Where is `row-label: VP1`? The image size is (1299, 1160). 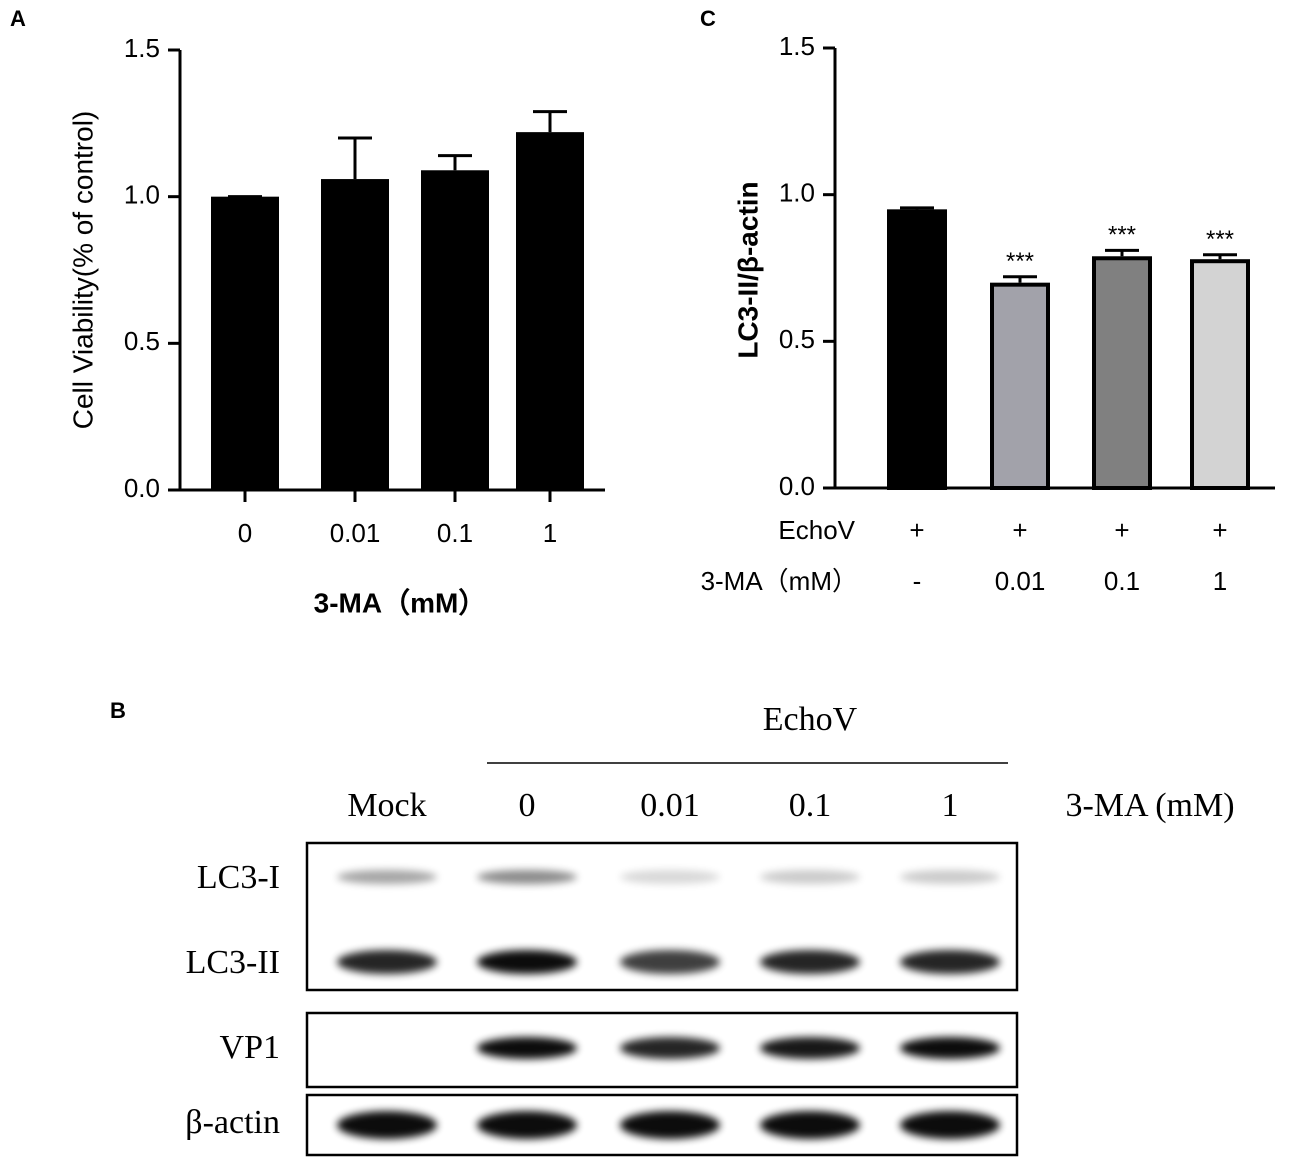 row-label: VP1 is located at coordinates (250, 1047).